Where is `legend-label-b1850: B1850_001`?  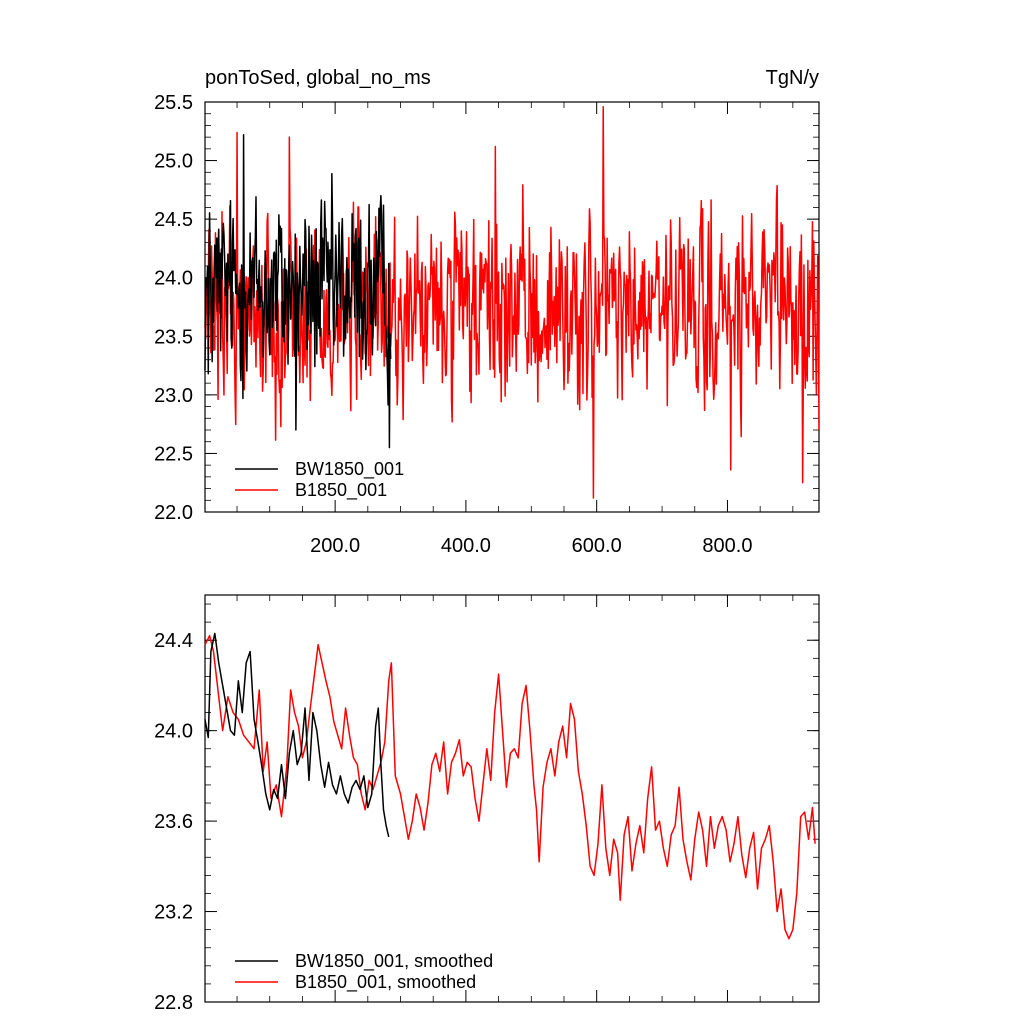 legend-label-b1850: B1850_001 is located at coordinates (341, 490).